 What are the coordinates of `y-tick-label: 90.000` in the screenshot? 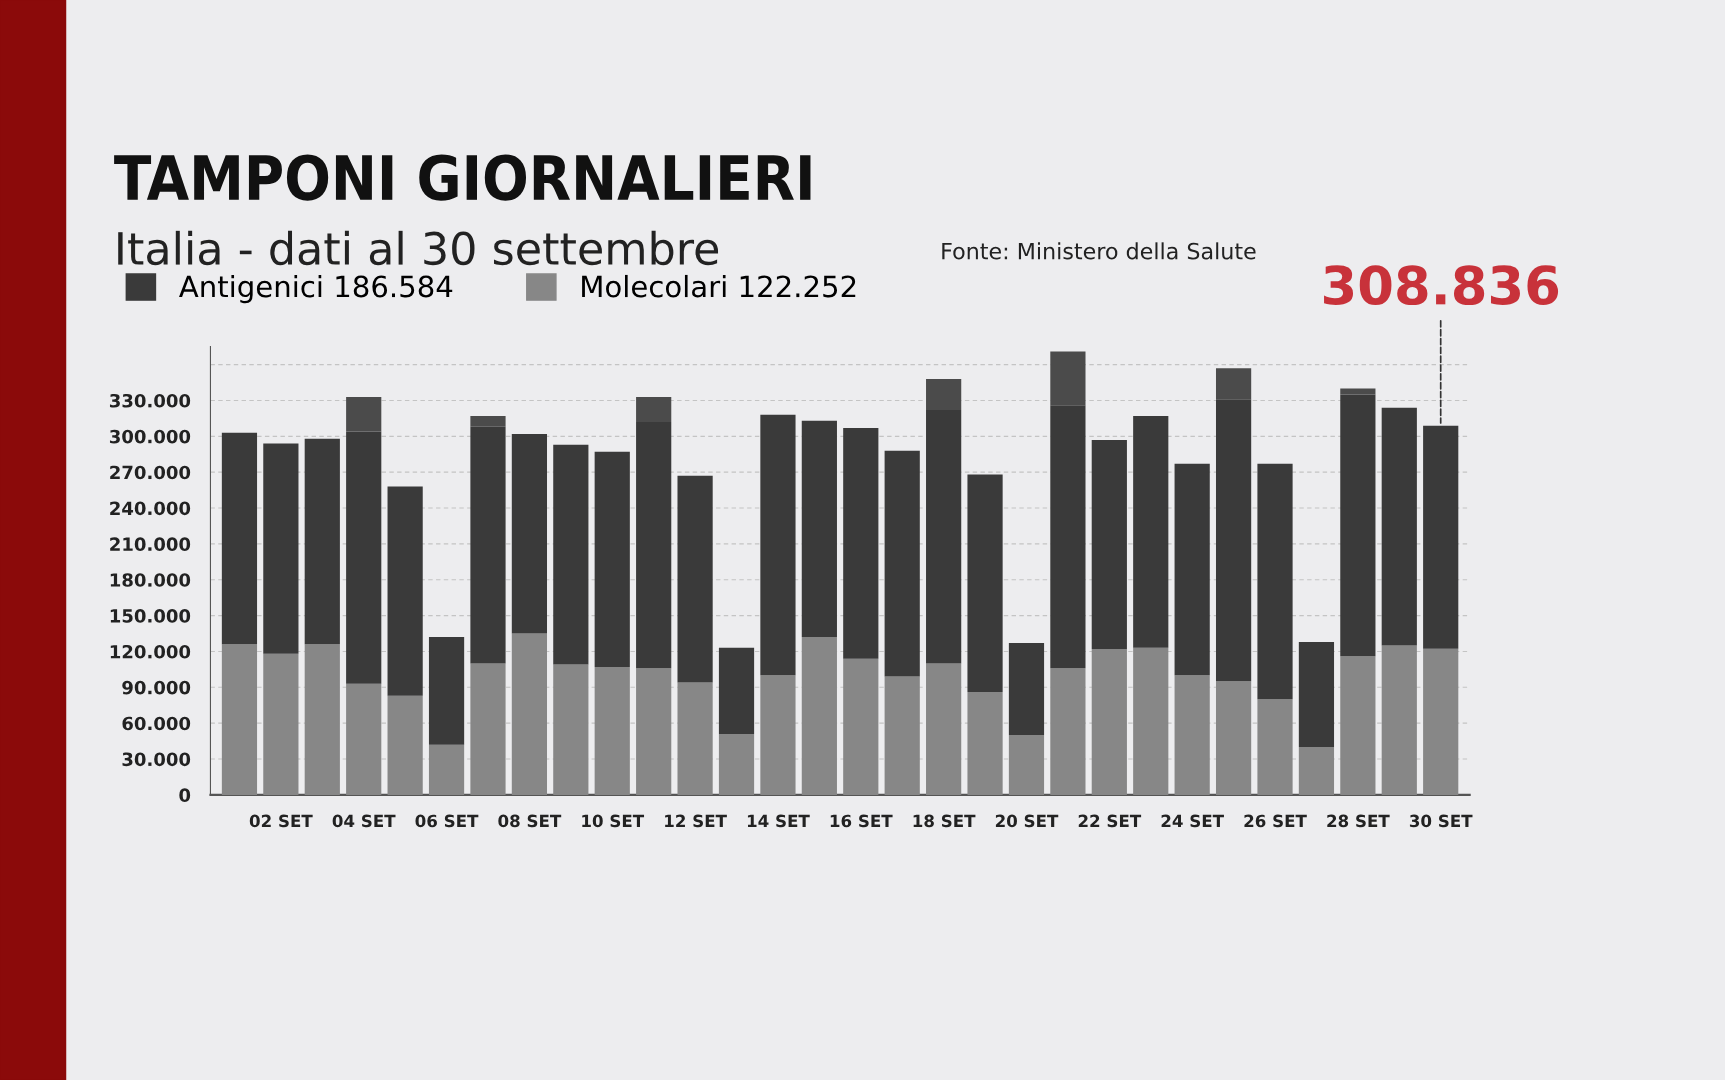 It's located at (156, 687).